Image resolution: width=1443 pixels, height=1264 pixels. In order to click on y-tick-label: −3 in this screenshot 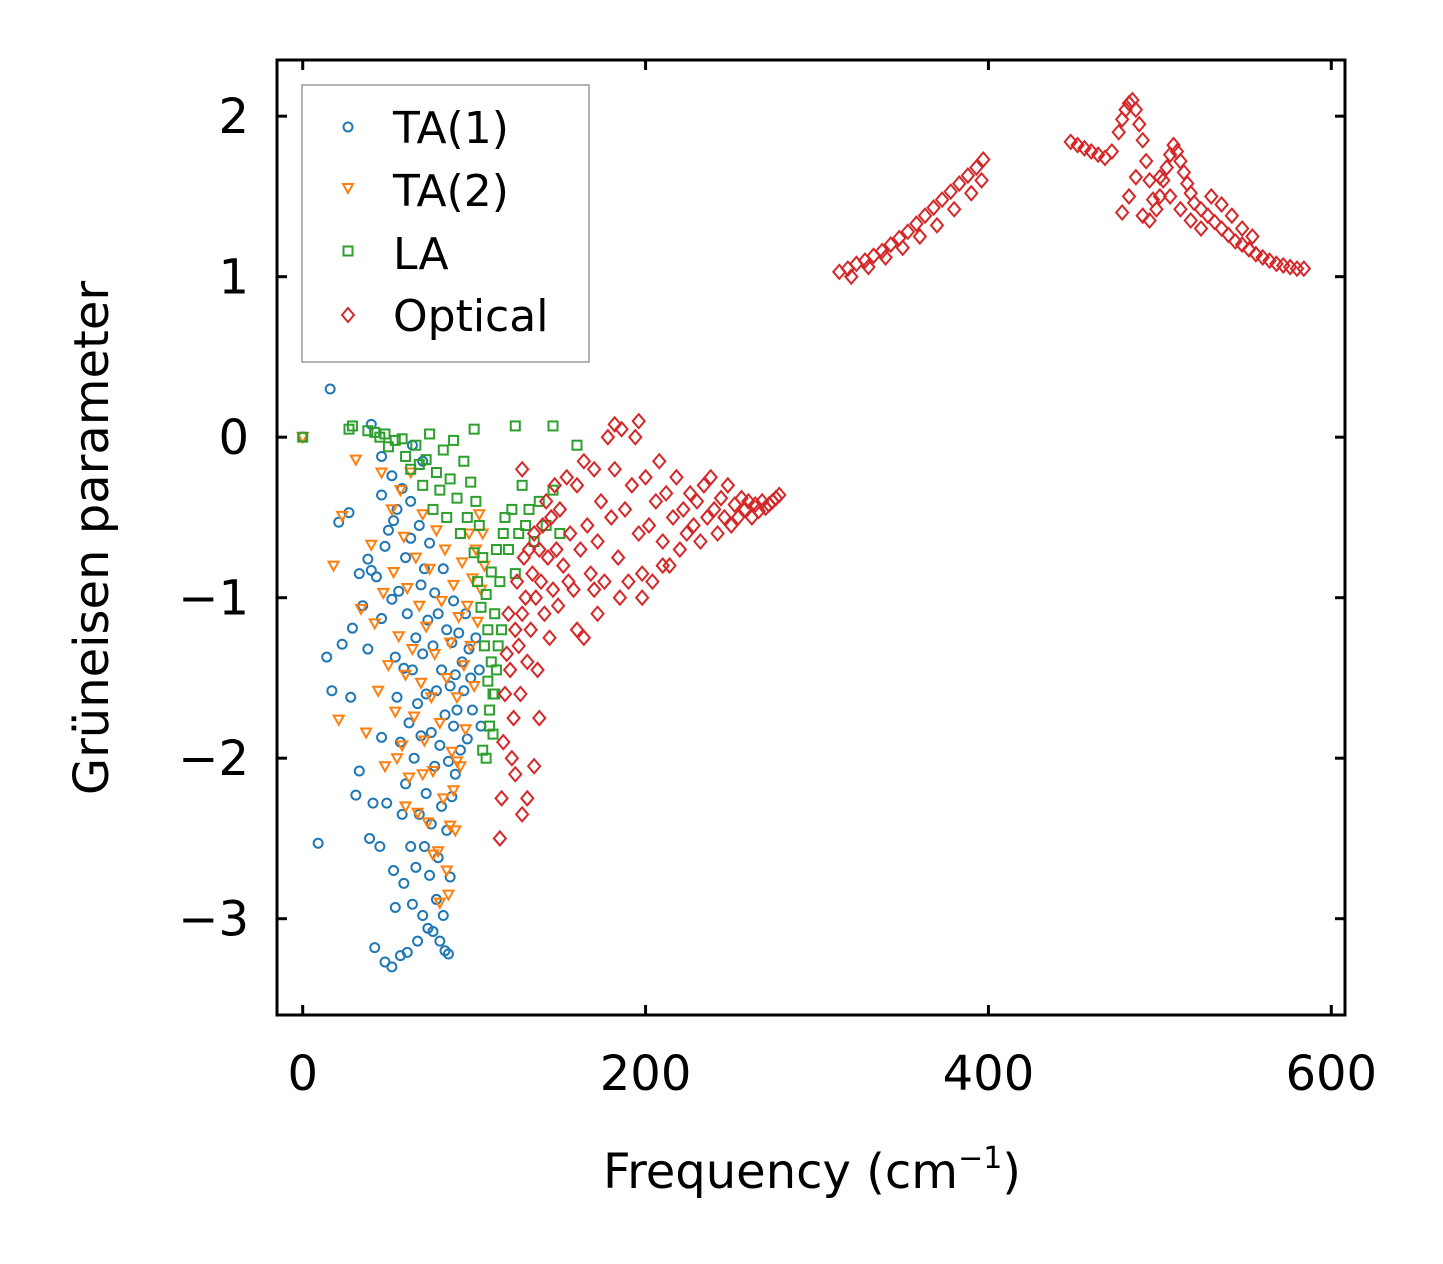, I will do `click(213, 920)`.